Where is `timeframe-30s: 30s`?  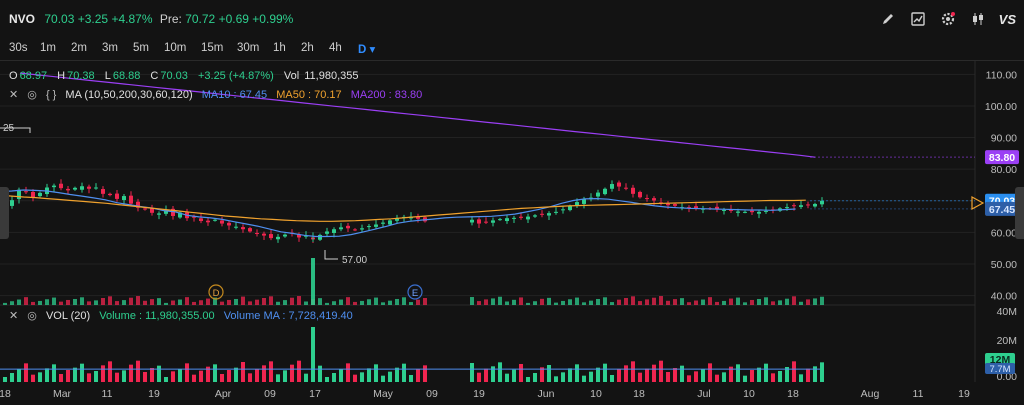
timeframe-30s: 30s is located at coordinates (18, 48).